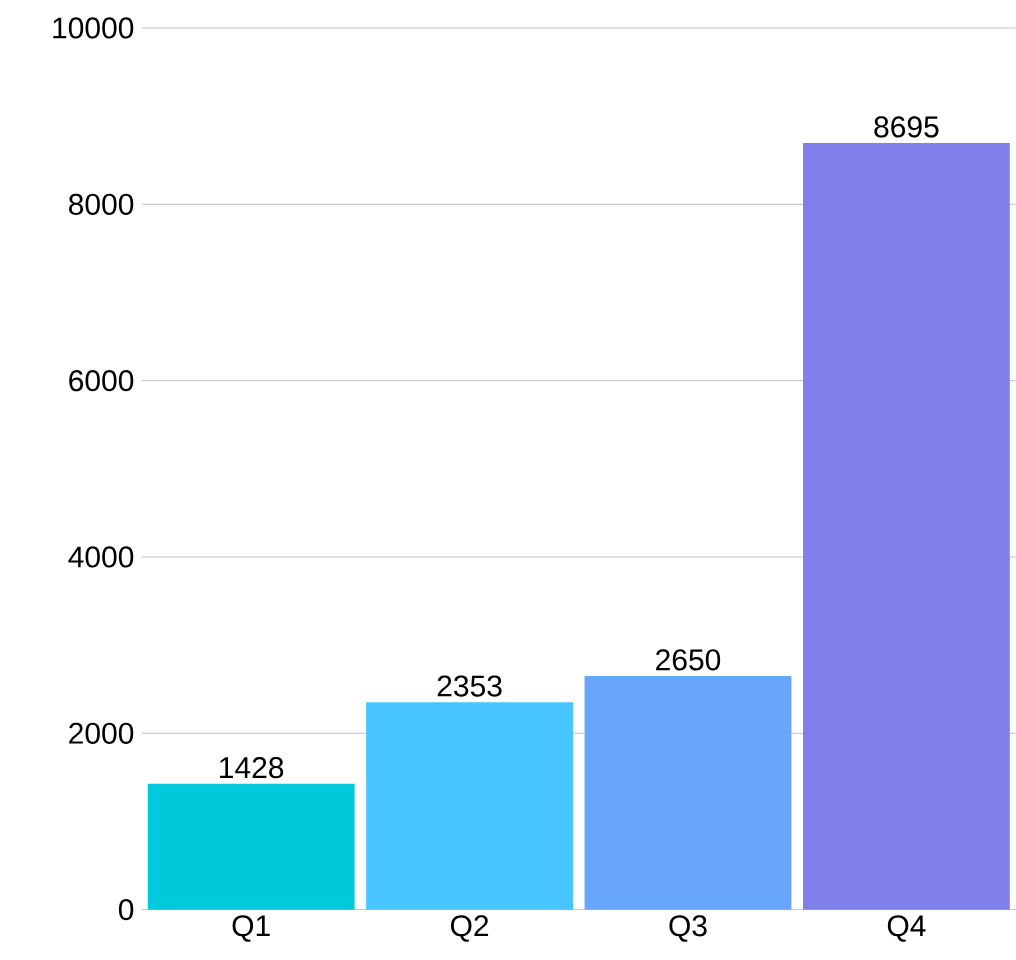 This screenshot has width=1016, height=960. I want to click on data-label: 1428, so click(252, 768).